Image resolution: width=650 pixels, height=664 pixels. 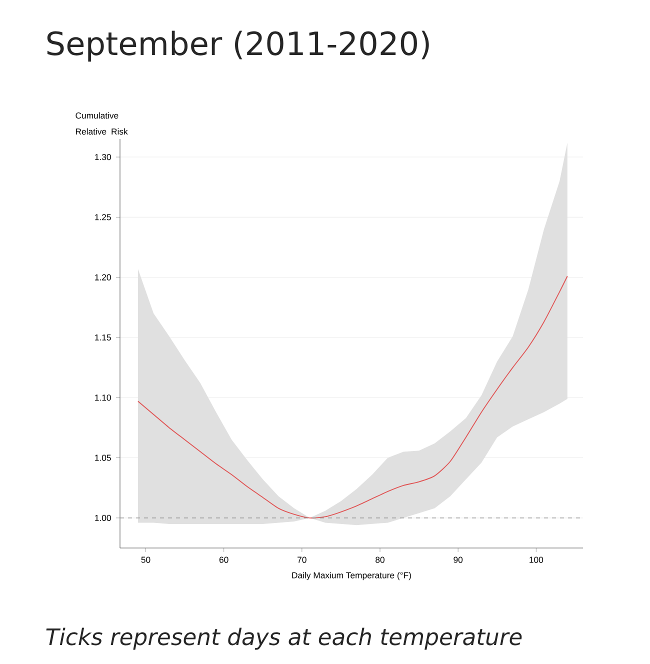 I want to click on x-tick-label: 50, so click(x=145, y=559).